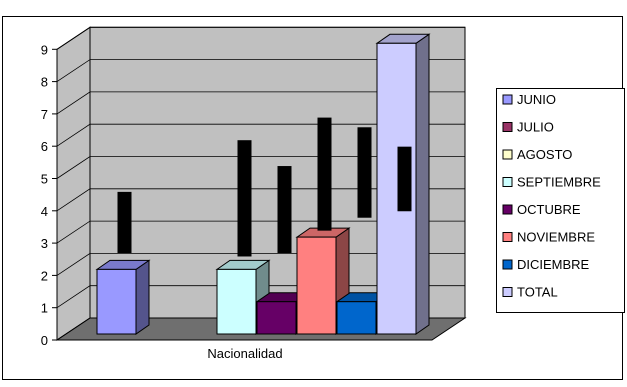 Image resolution: width=627 pixels, height=387 pixels. I want to click on legend-label: DICIEMBRE, so click(553, 264).